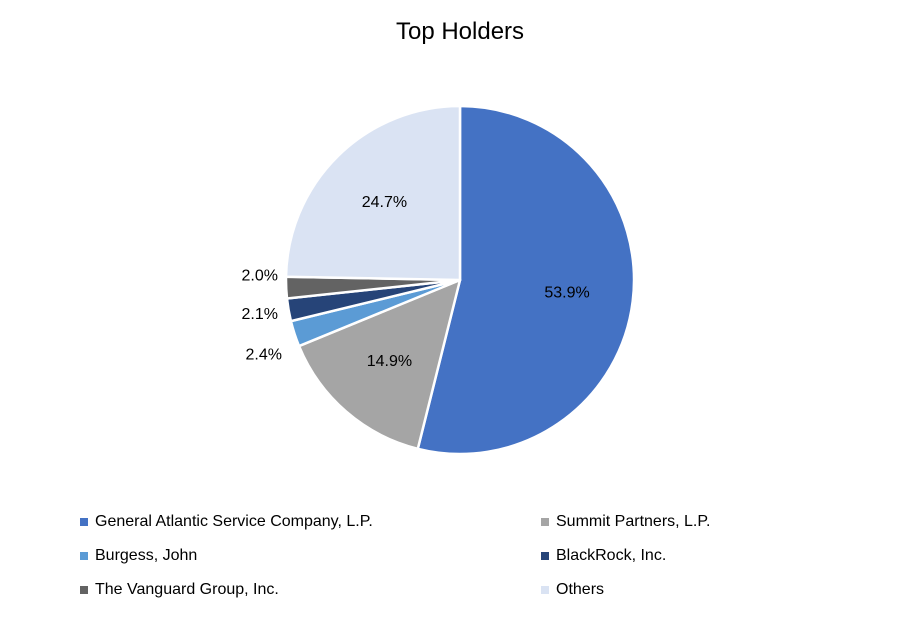  I want to click on pie-data-labels: 53.9% 14.9% 2.4% 2.1% 2.0% 24.7%, so click(416, 282).